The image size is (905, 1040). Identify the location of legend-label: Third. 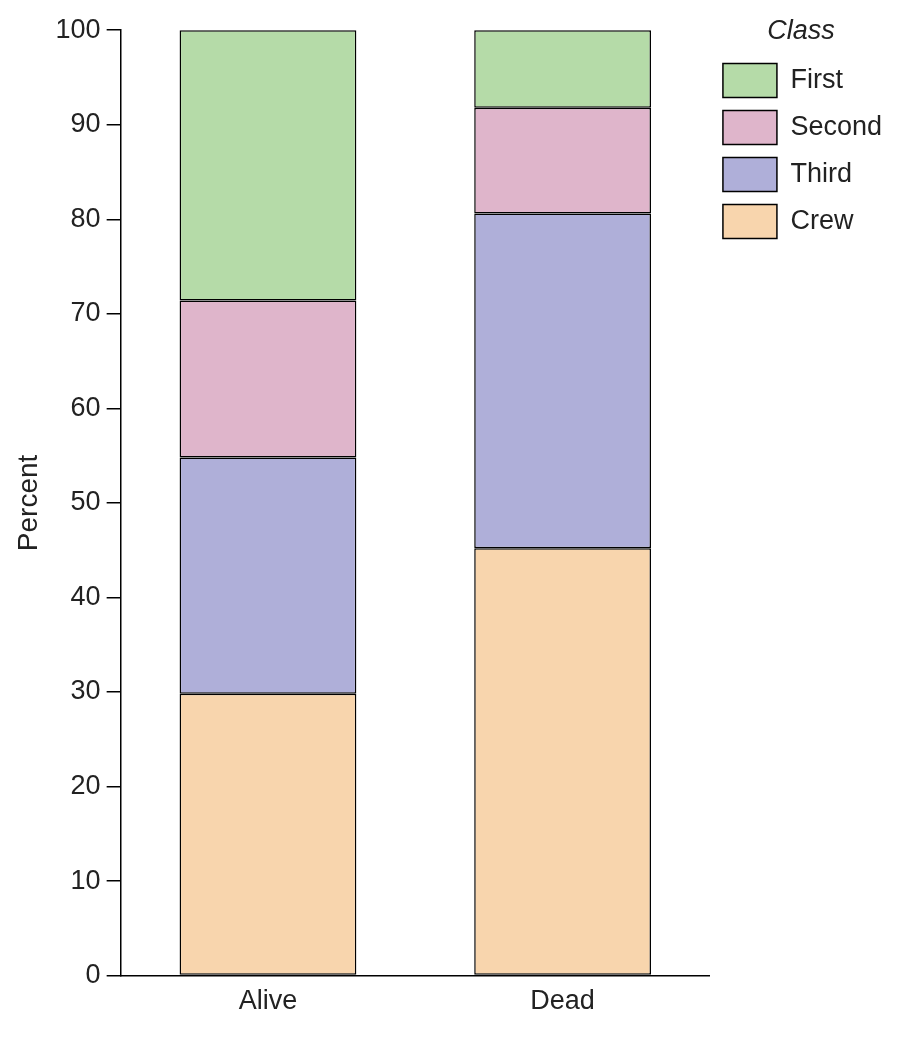
(821, 172).